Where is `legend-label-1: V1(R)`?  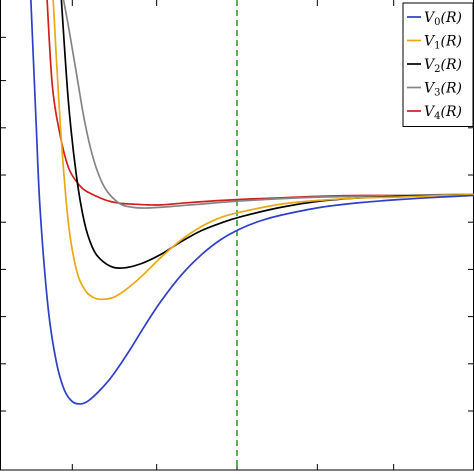
legend-label-1: V1(R) is located at coordinates (443, 43).